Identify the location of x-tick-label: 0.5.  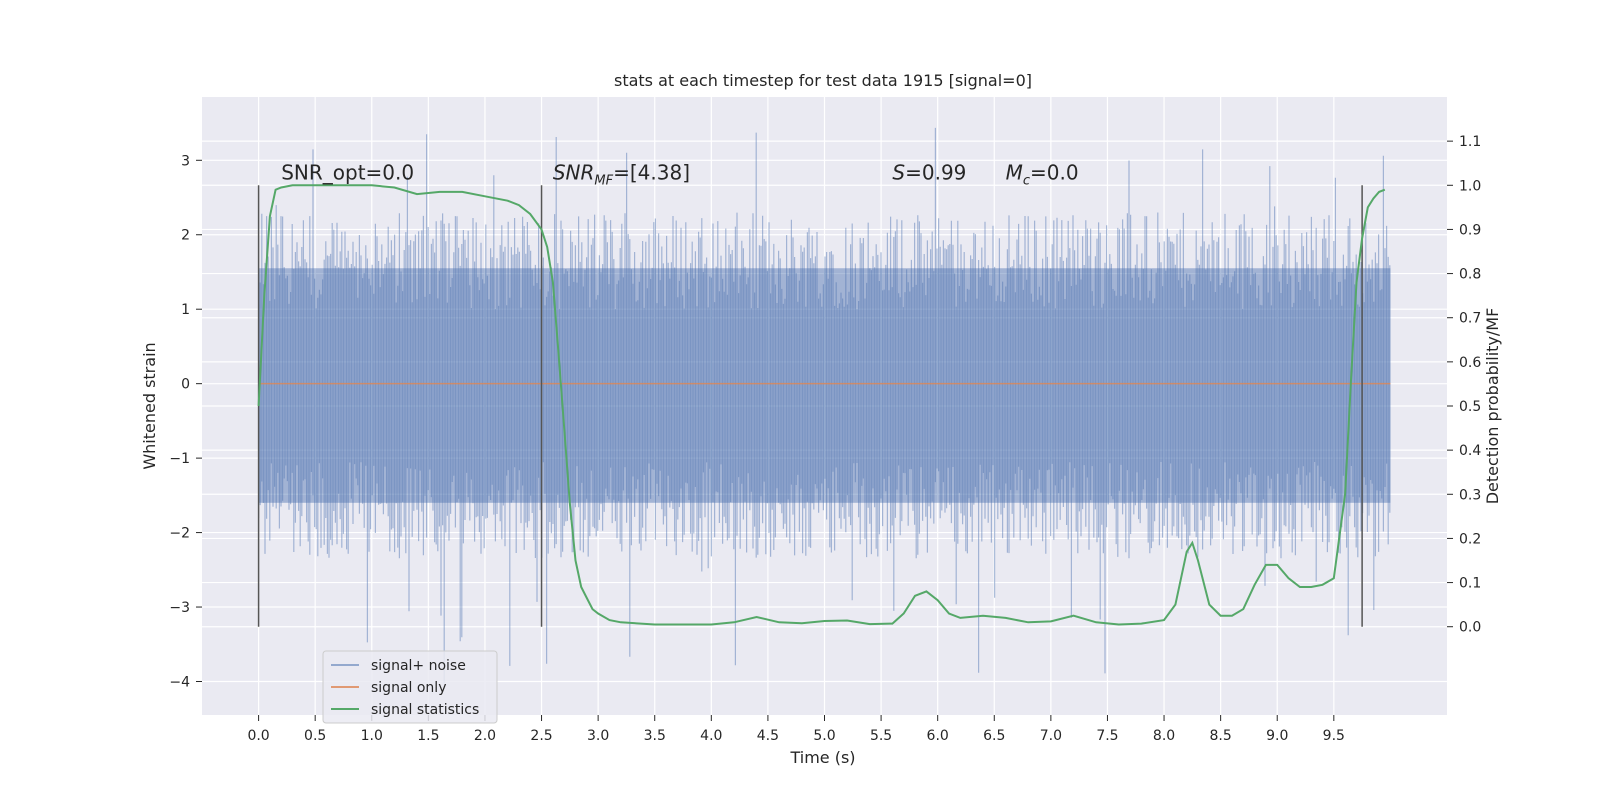
(315, 736).